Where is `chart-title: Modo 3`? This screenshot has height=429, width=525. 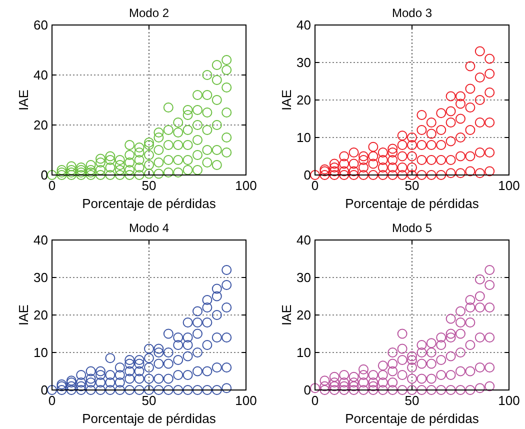 chart-title: Modo 3 is located at coordinates (412, 13).